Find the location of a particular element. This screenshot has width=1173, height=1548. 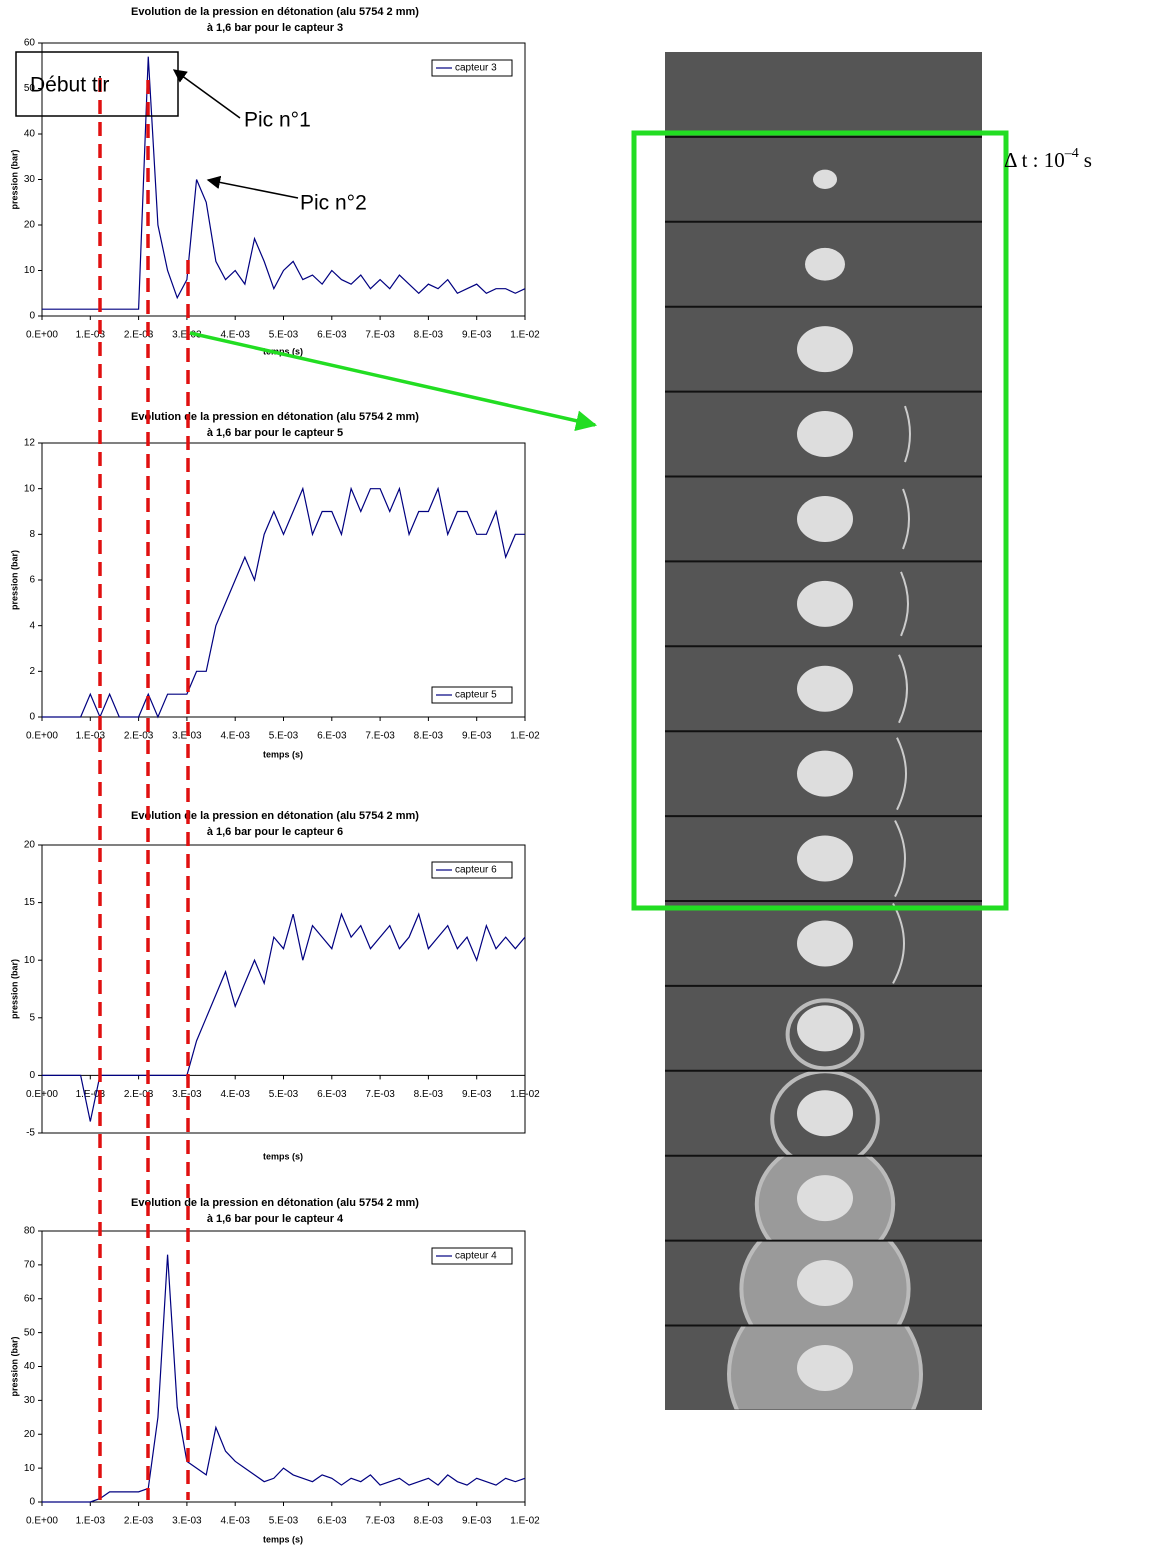

chart-subtitle: à 1,6 bar pour le capteur 3 is located at coordinates (275, 28).